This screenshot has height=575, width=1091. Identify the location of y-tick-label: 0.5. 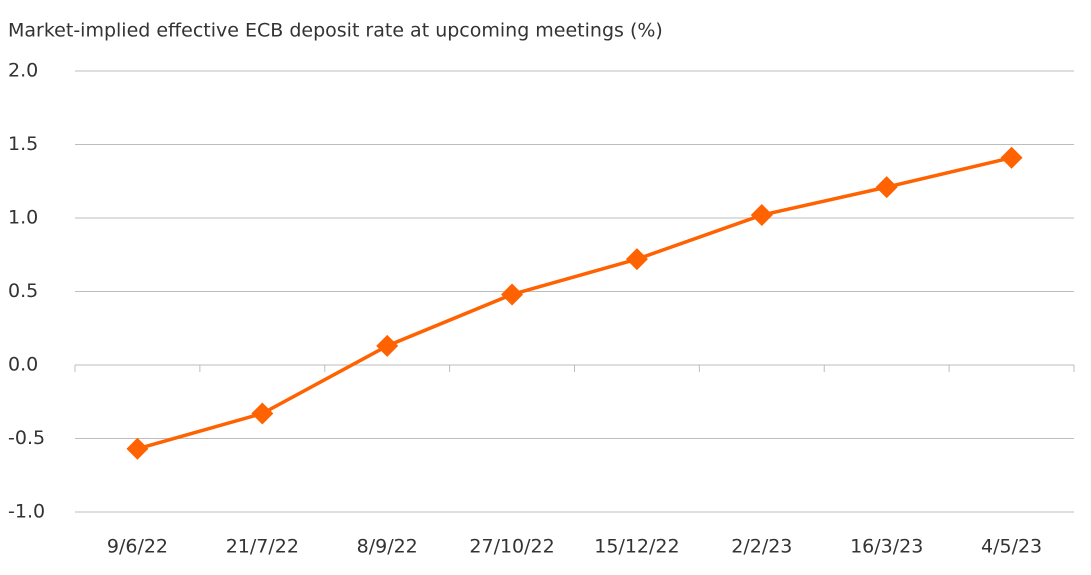
(23, 291).